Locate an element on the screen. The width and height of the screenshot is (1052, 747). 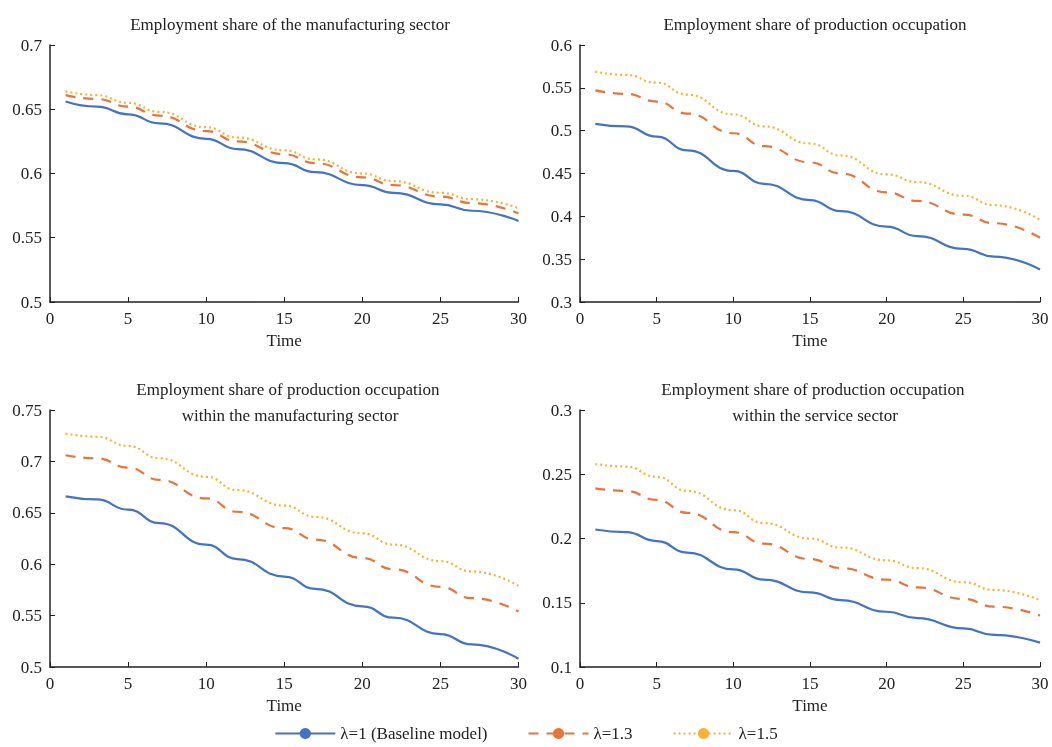
y-tick-label: 0.15 is located at coordinates (557, 603).